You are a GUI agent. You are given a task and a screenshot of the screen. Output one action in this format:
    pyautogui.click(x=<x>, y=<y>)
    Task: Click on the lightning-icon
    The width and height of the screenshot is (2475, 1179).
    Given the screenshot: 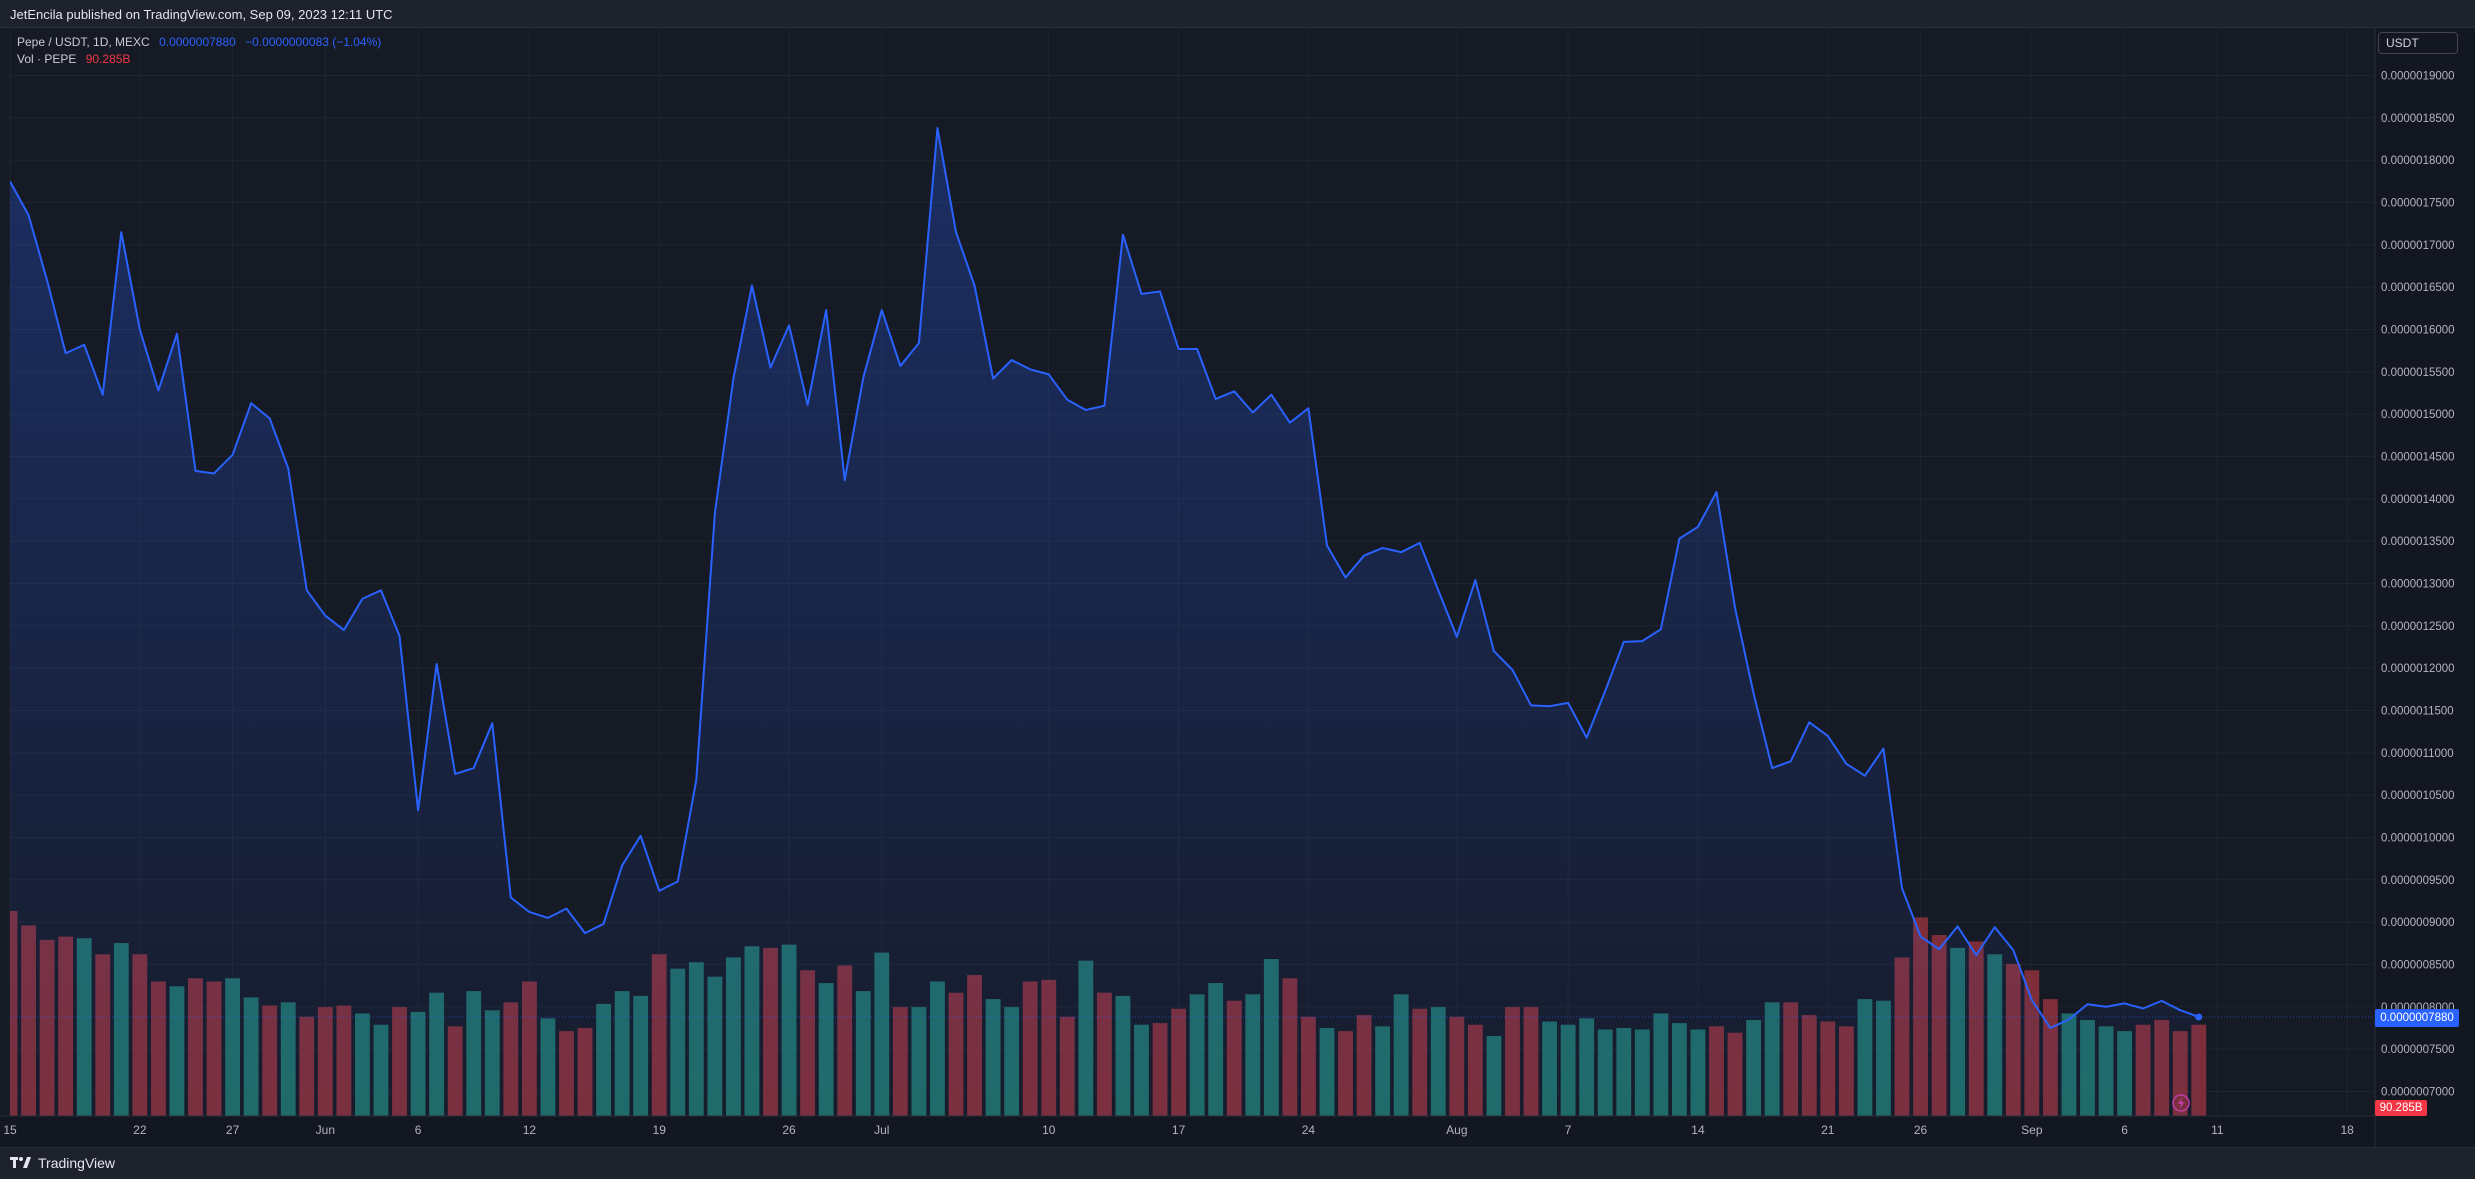 What is the action you would take?
    pyautogui.click(x=2181, y=1103)
    